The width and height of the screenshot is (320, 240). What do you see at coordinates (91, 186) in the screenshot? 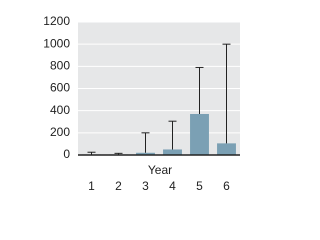
I see `x-tick-label: 1` at bounding box center [91, 186].